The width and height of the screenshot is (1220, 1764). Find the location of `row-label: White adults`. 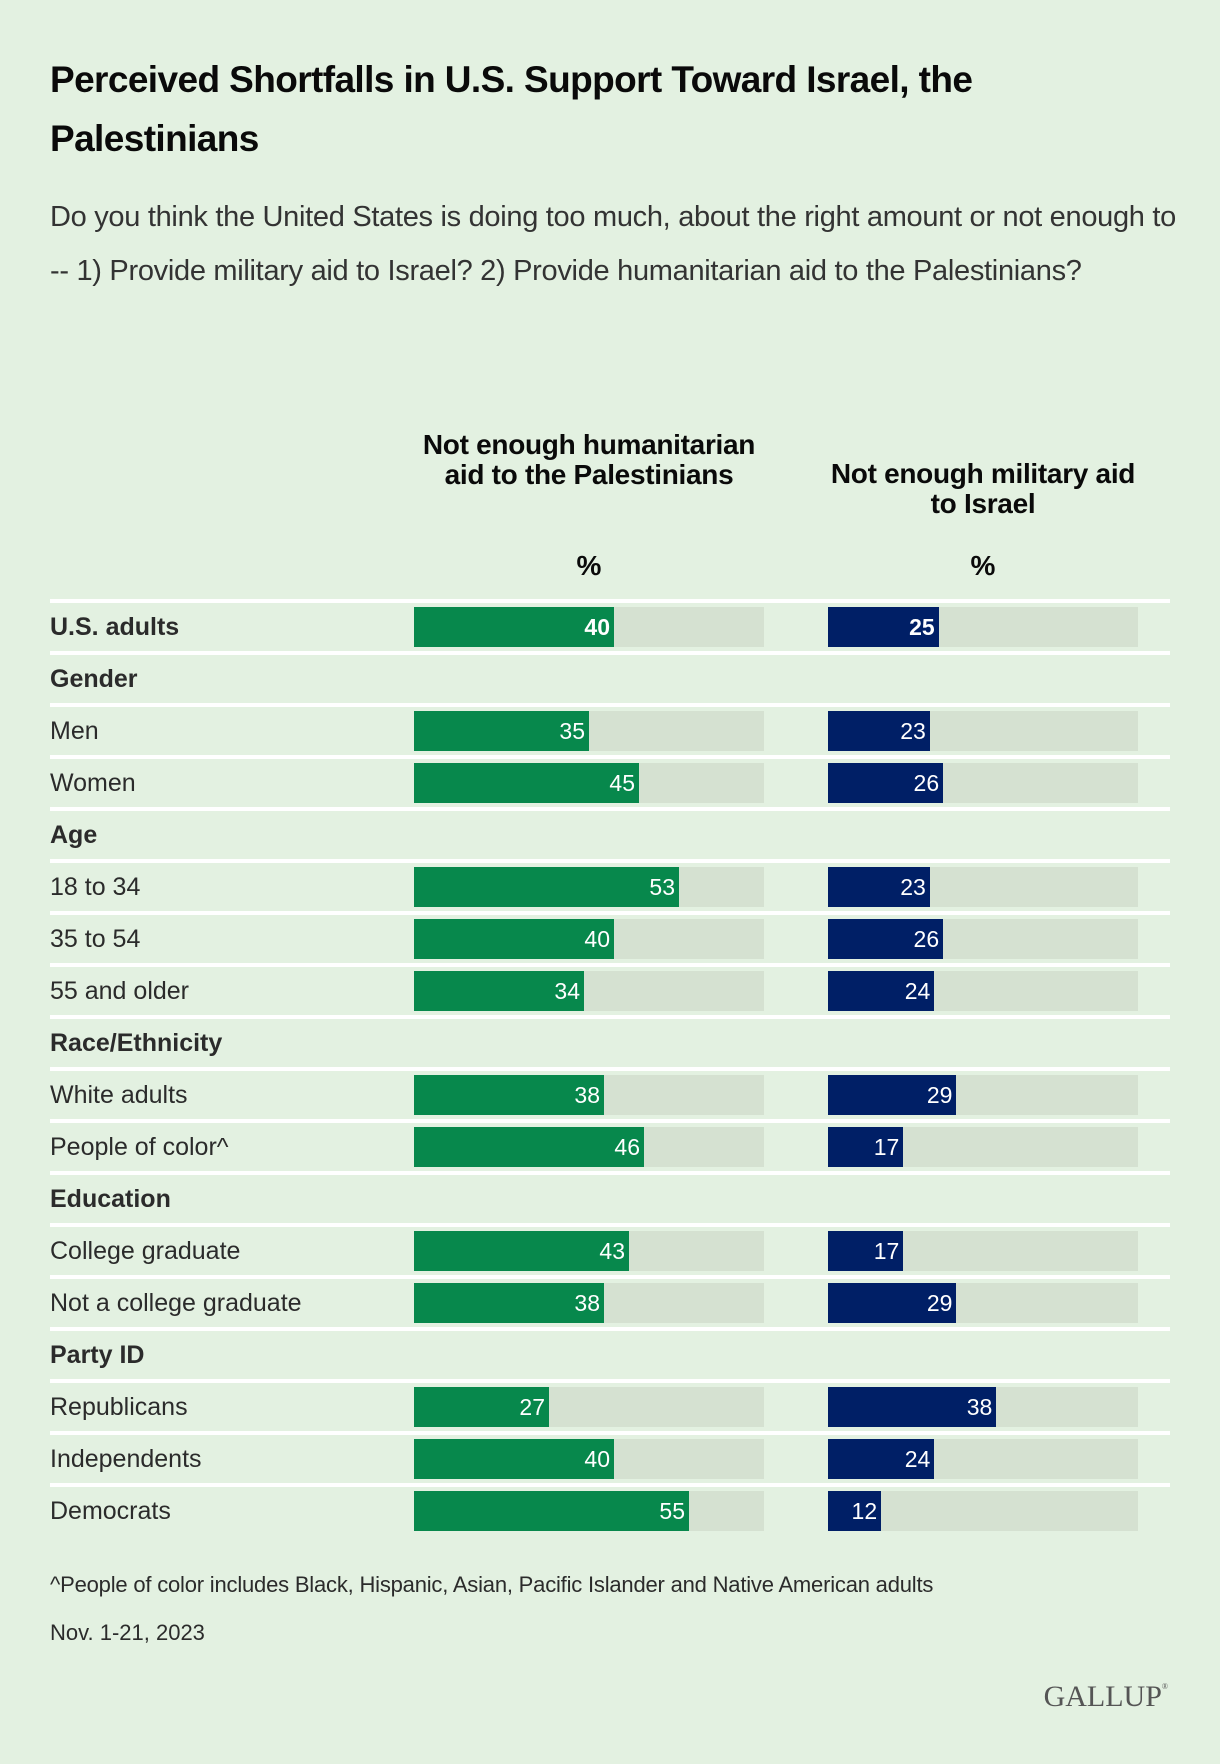

row-label: White adults is located at coordinates (119, 1095).